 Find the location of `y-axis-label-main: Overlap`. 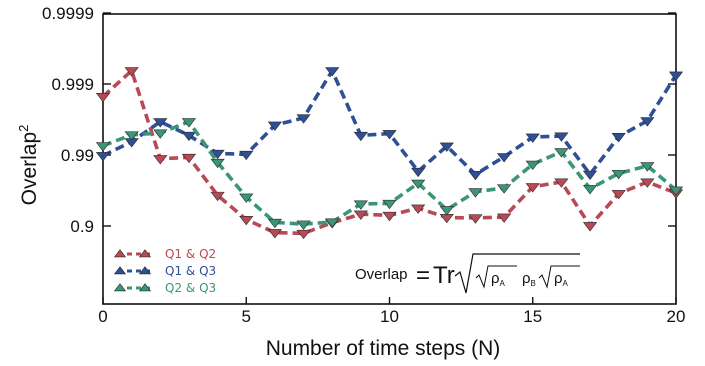

y-axis-label-main: Overlap is located at coordinates (29, 169).